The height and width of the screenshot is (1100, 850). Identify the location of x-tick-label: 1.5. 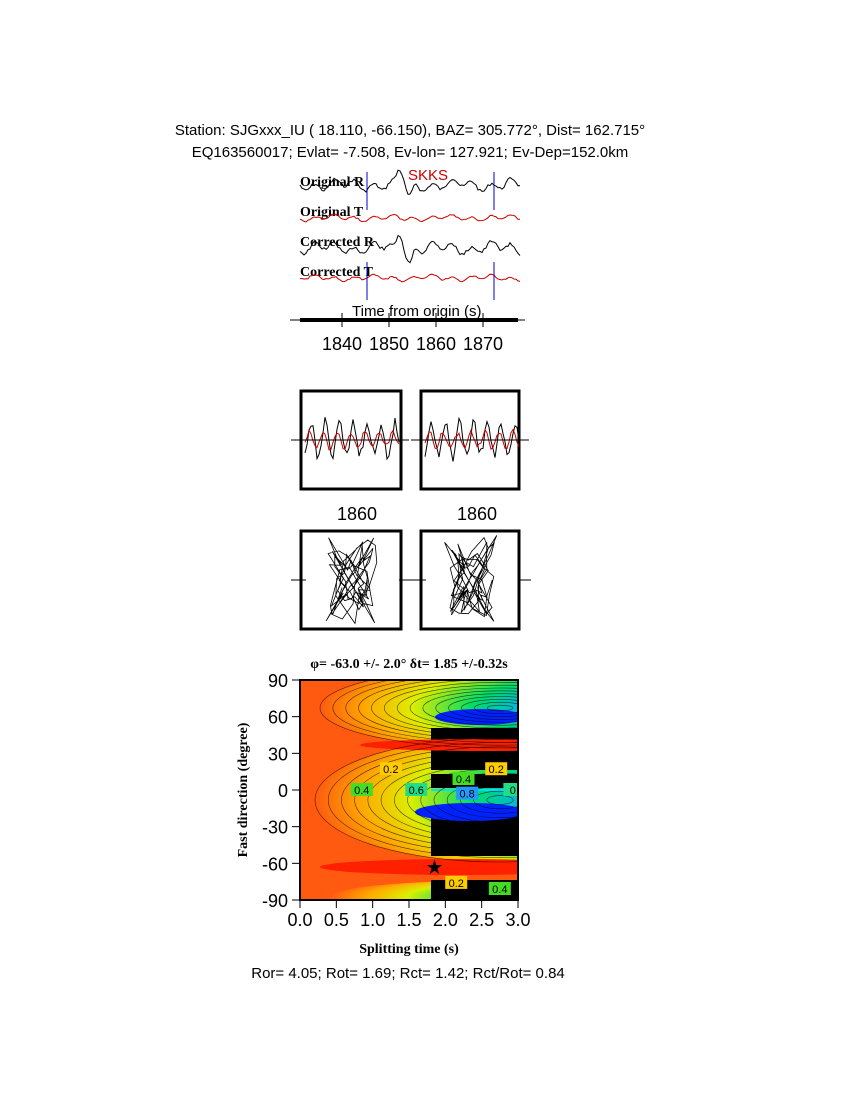
(408, 920).